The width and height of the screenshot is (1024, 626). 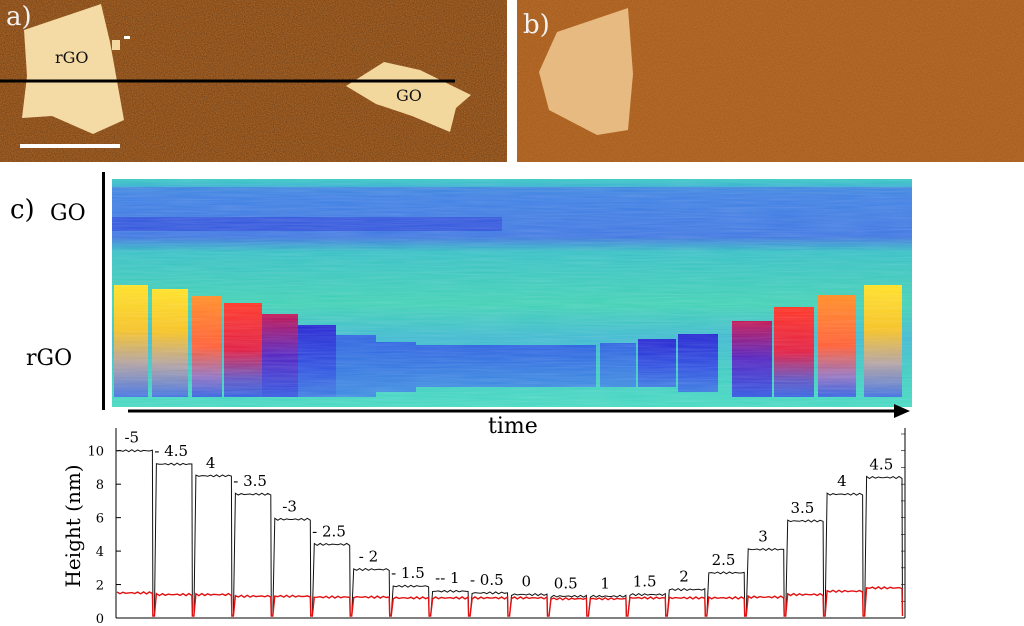 I want to click on y-tick-label: 0, so click(x=100, y=619).